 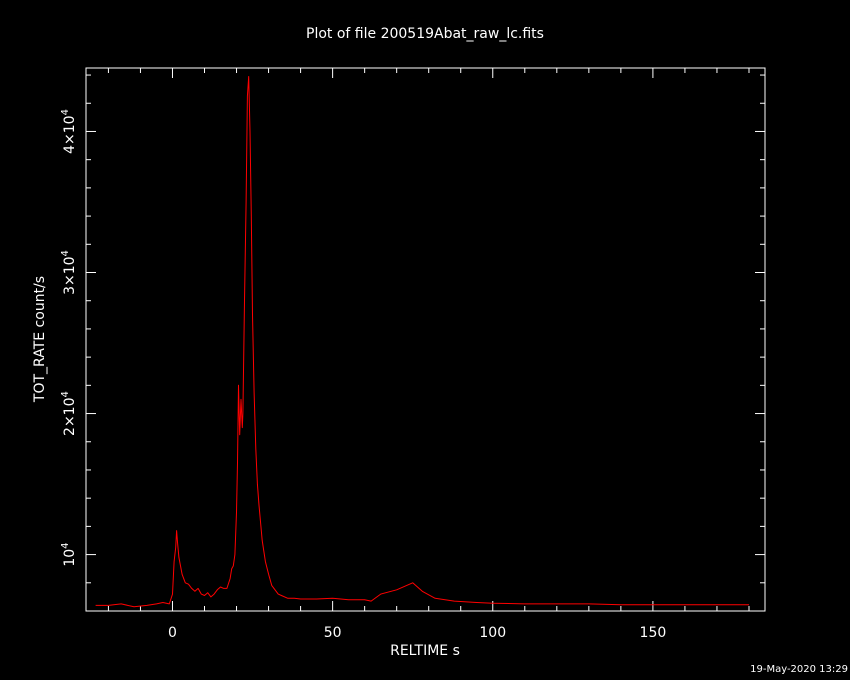 What do you see at coordinates (172, 633) in the screenshot?
I see `x-tick-label: 0` at bounding box center [172, 633].